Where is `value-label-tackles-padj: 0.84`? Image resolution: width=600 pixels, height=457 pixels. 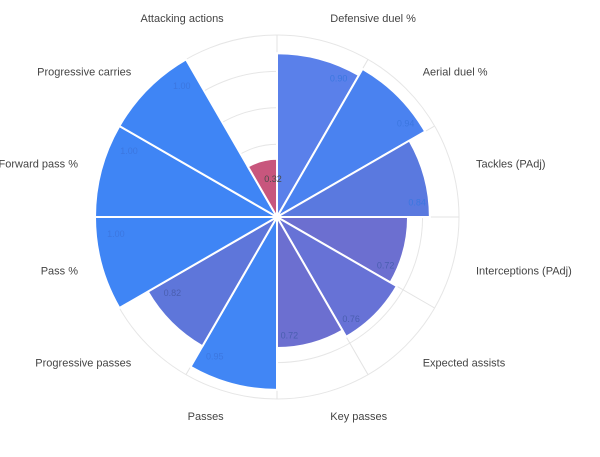
value-label-tackles-padj: 0.84 is located at coordinates (417, 202).